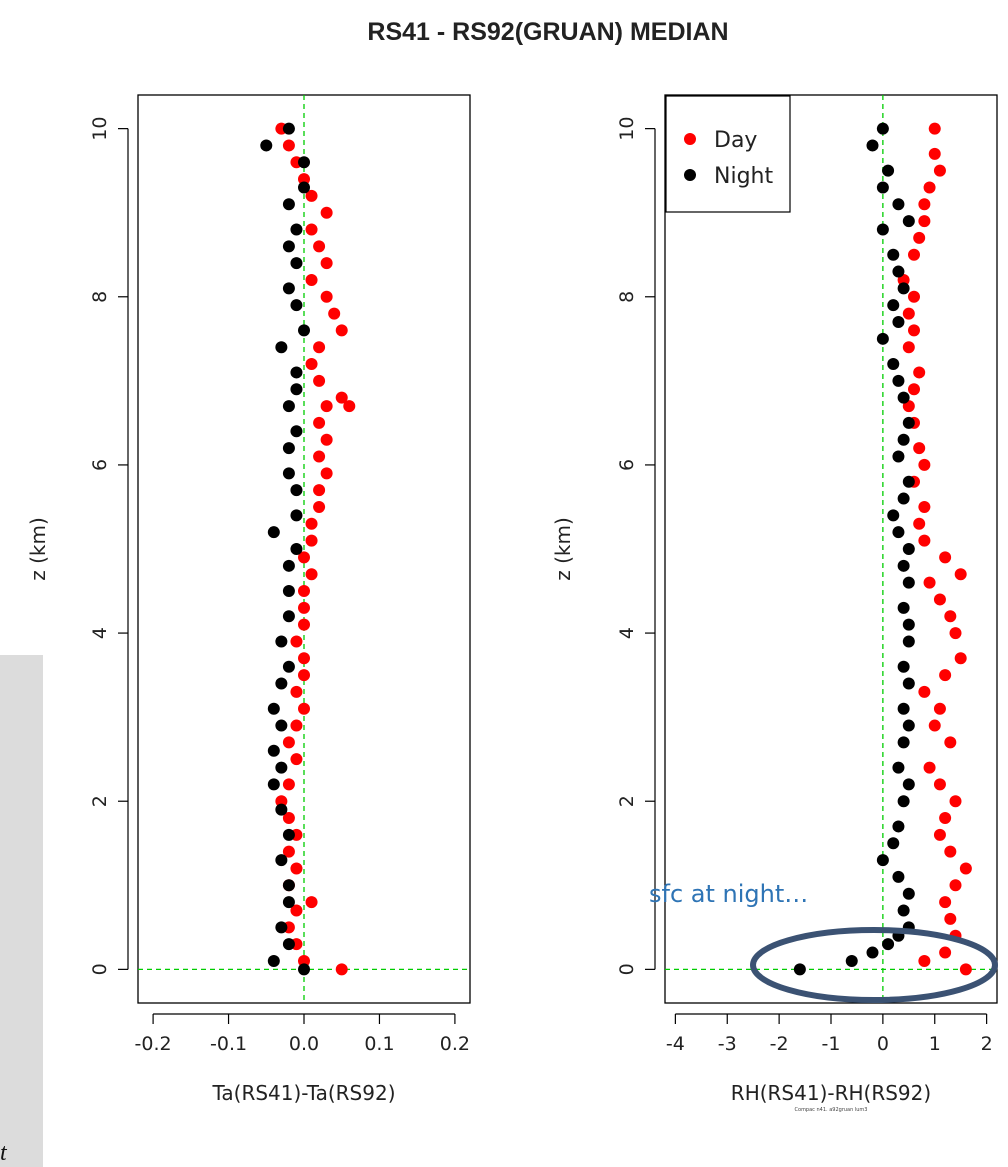 The height and width of the screenshot is (1167, 1008). Describe the element at coordinates (882, 549) in the screenshot. I see `data-points` at that location.